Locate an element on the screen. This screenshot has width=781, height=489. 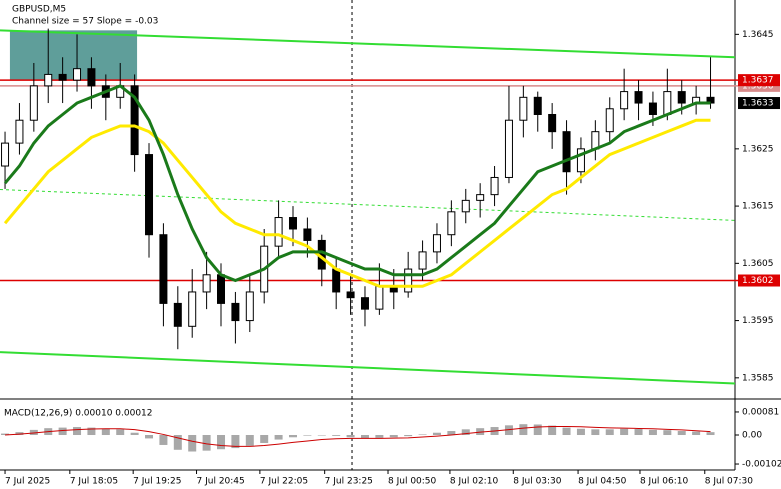
current-price-label: 1.3633 is located at coordinates (758, 104).